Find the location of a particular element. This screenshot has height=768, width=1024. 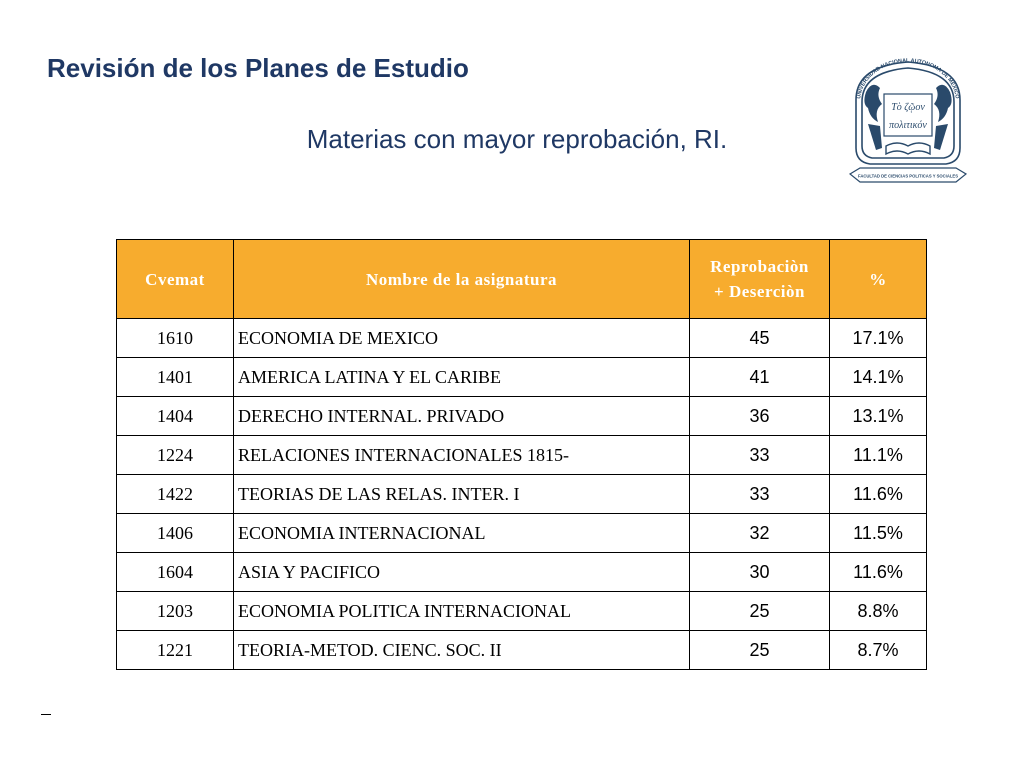

table-row: 1610 ECONOMIA DE MEXICO 45 17.1% is located at coordinates (521, 338).